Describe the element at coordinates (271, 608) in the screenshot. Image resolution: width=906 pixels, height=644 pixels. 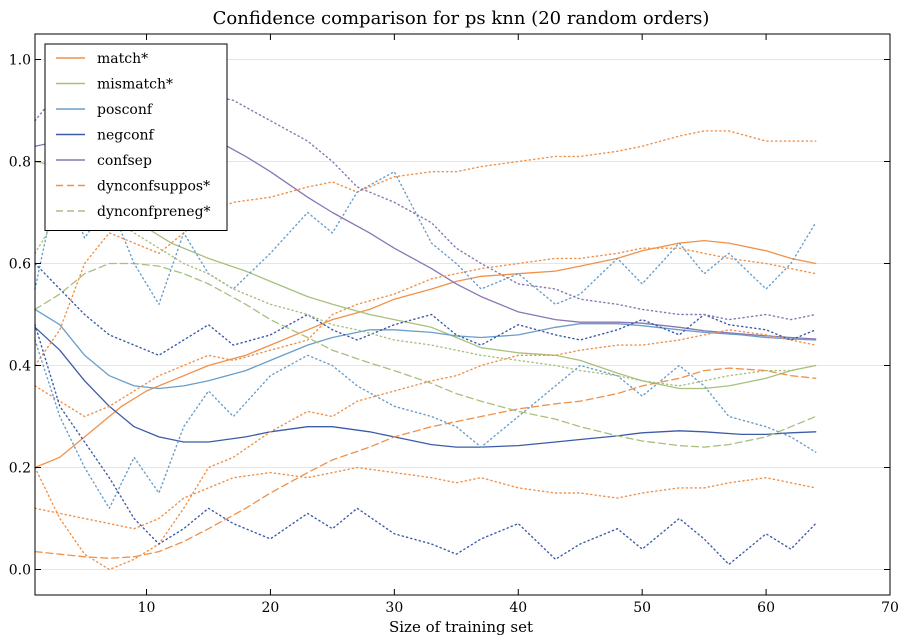
I see `x-tick-label: 20` at that location.